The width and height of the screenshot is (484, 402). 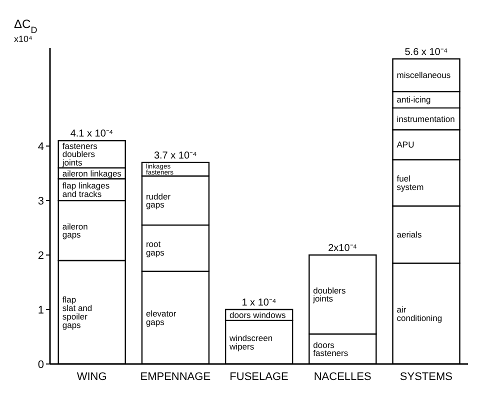 What do you see at coordinates (405, 145) in the screenshot?
I see `series-label: APU` at bounding box center [405, 145].